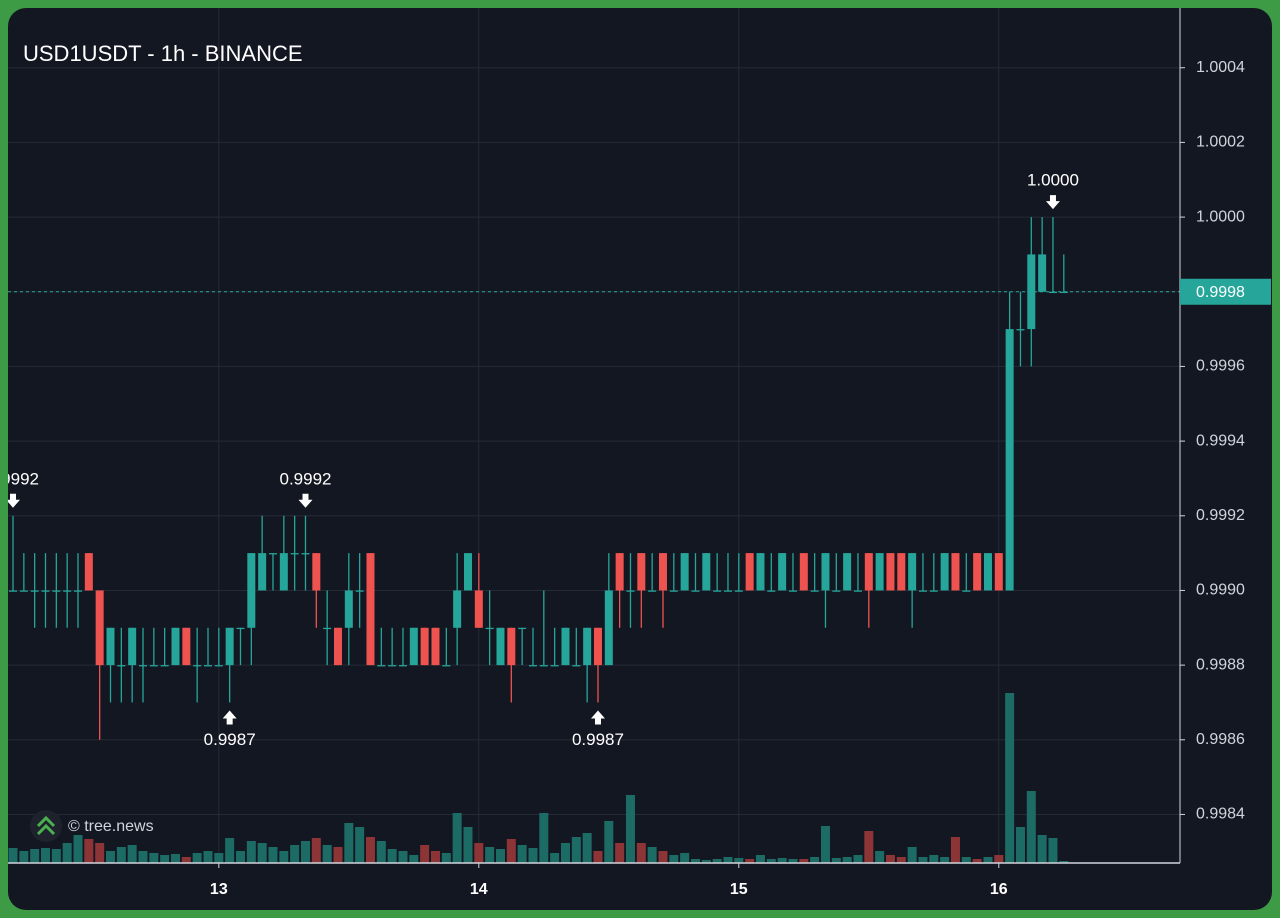  I want to click on y-tick-label: 0.9992, so click(1220, 515).